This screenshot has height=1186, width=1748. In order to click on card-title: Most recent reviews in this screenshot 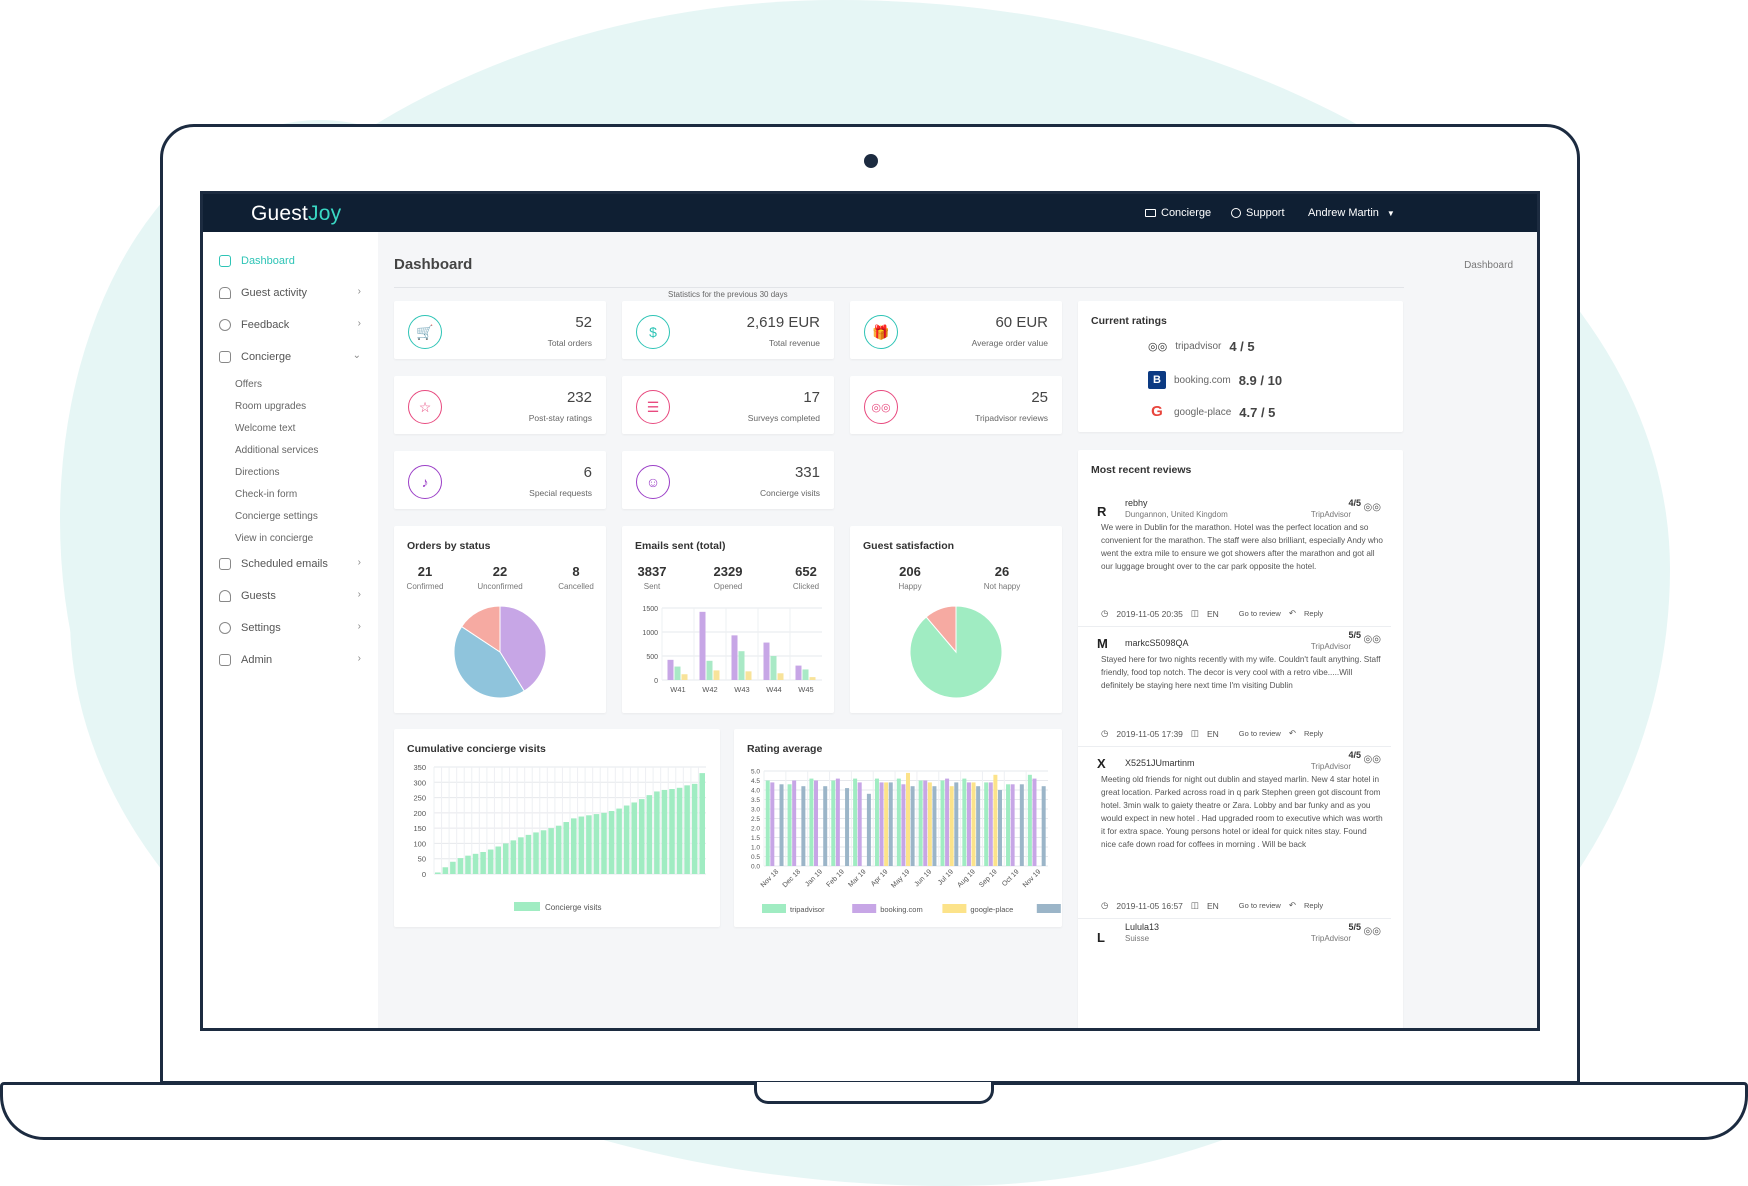, I will do `click(1141, 470)`.